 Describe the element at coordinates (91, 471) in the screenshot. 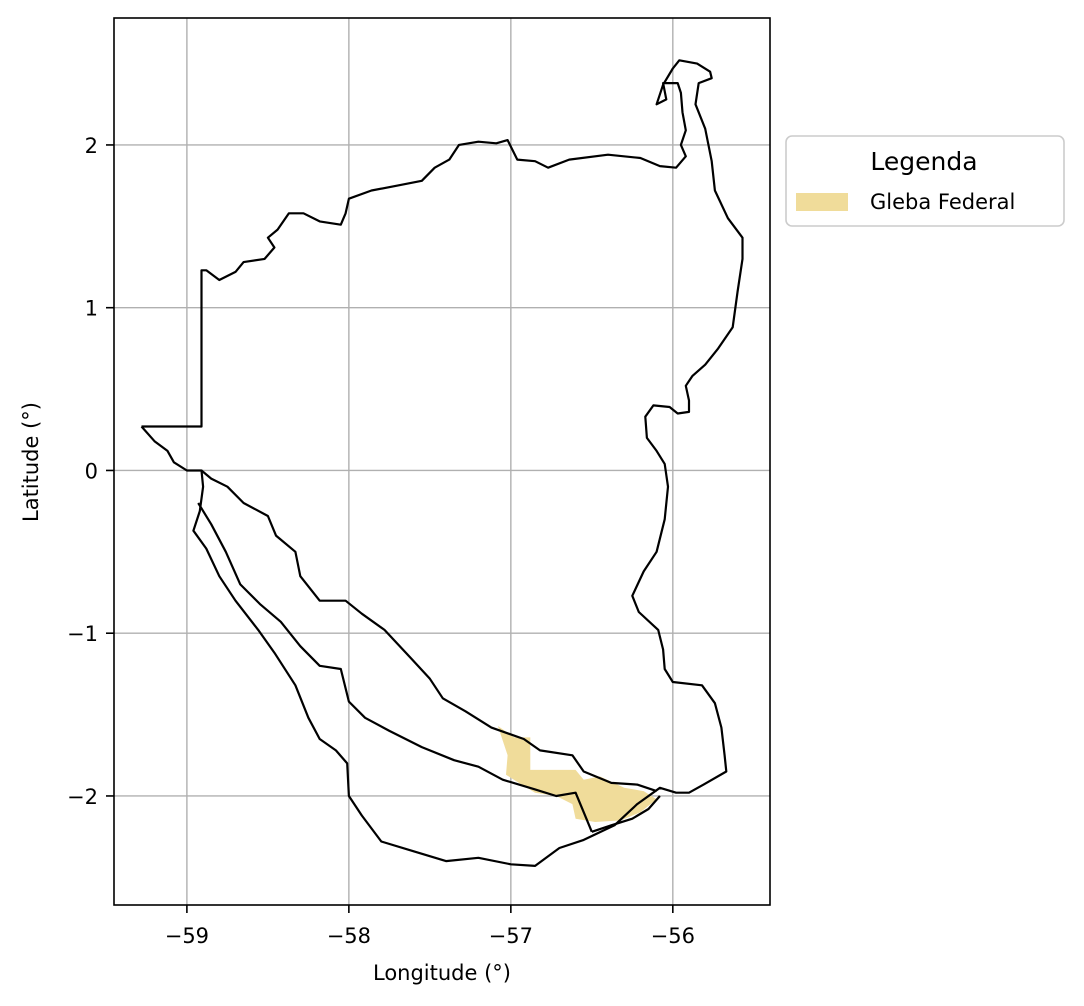

I see `y-tick-label: 0` at that location.